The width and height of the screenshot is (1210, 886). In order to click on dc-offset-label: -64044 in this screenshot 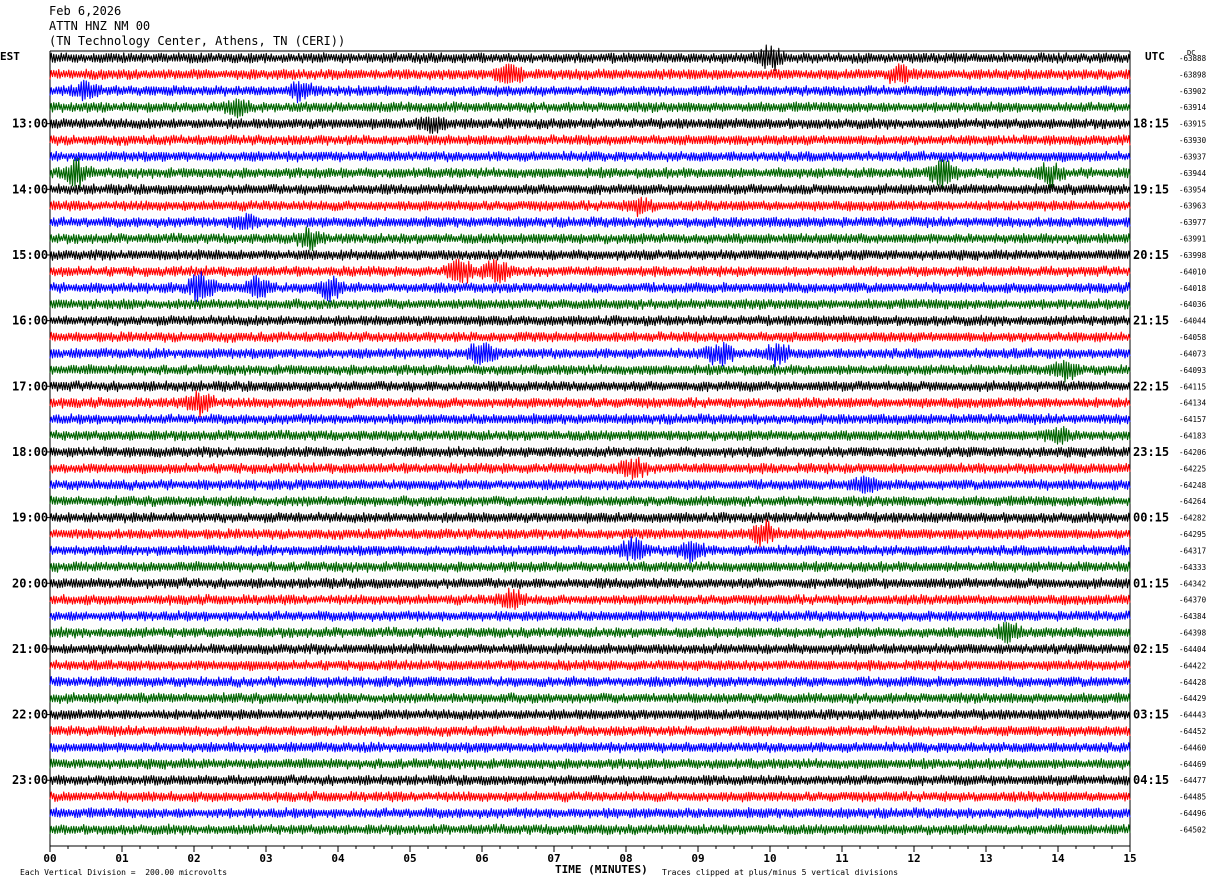, I will do `click(1193, 321)`.